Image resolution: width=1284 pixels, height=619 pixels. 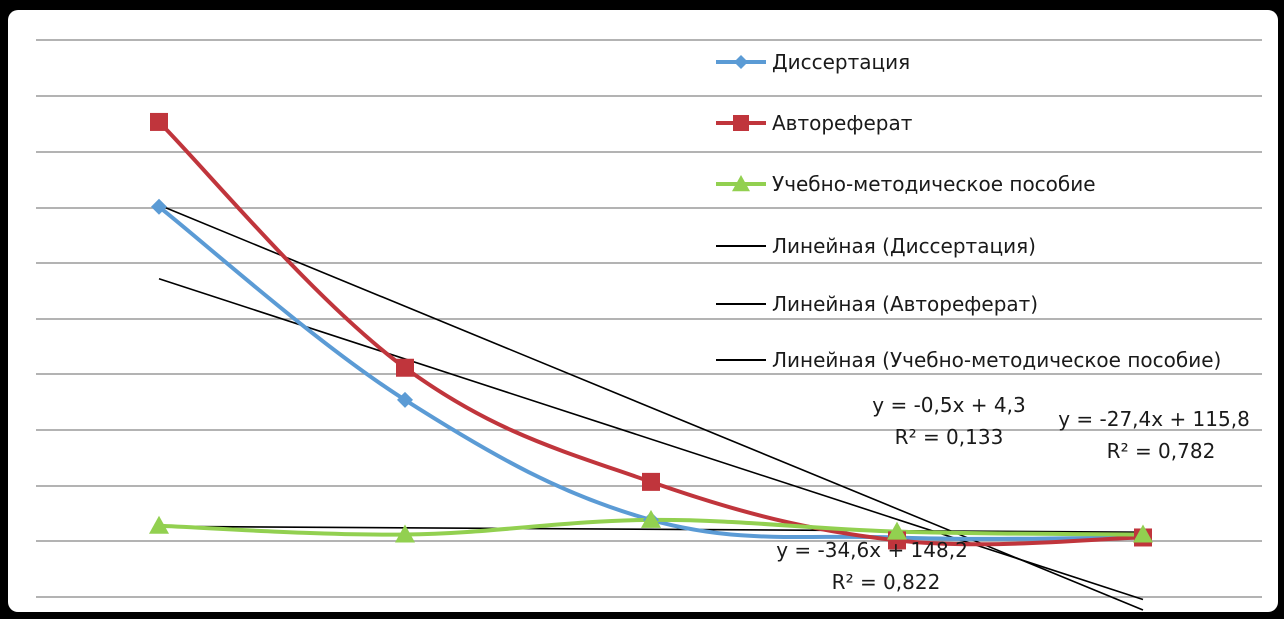 I want to click on legend-item: Линейная (Учебно-методическое пособие), so click(x=968, y=360).